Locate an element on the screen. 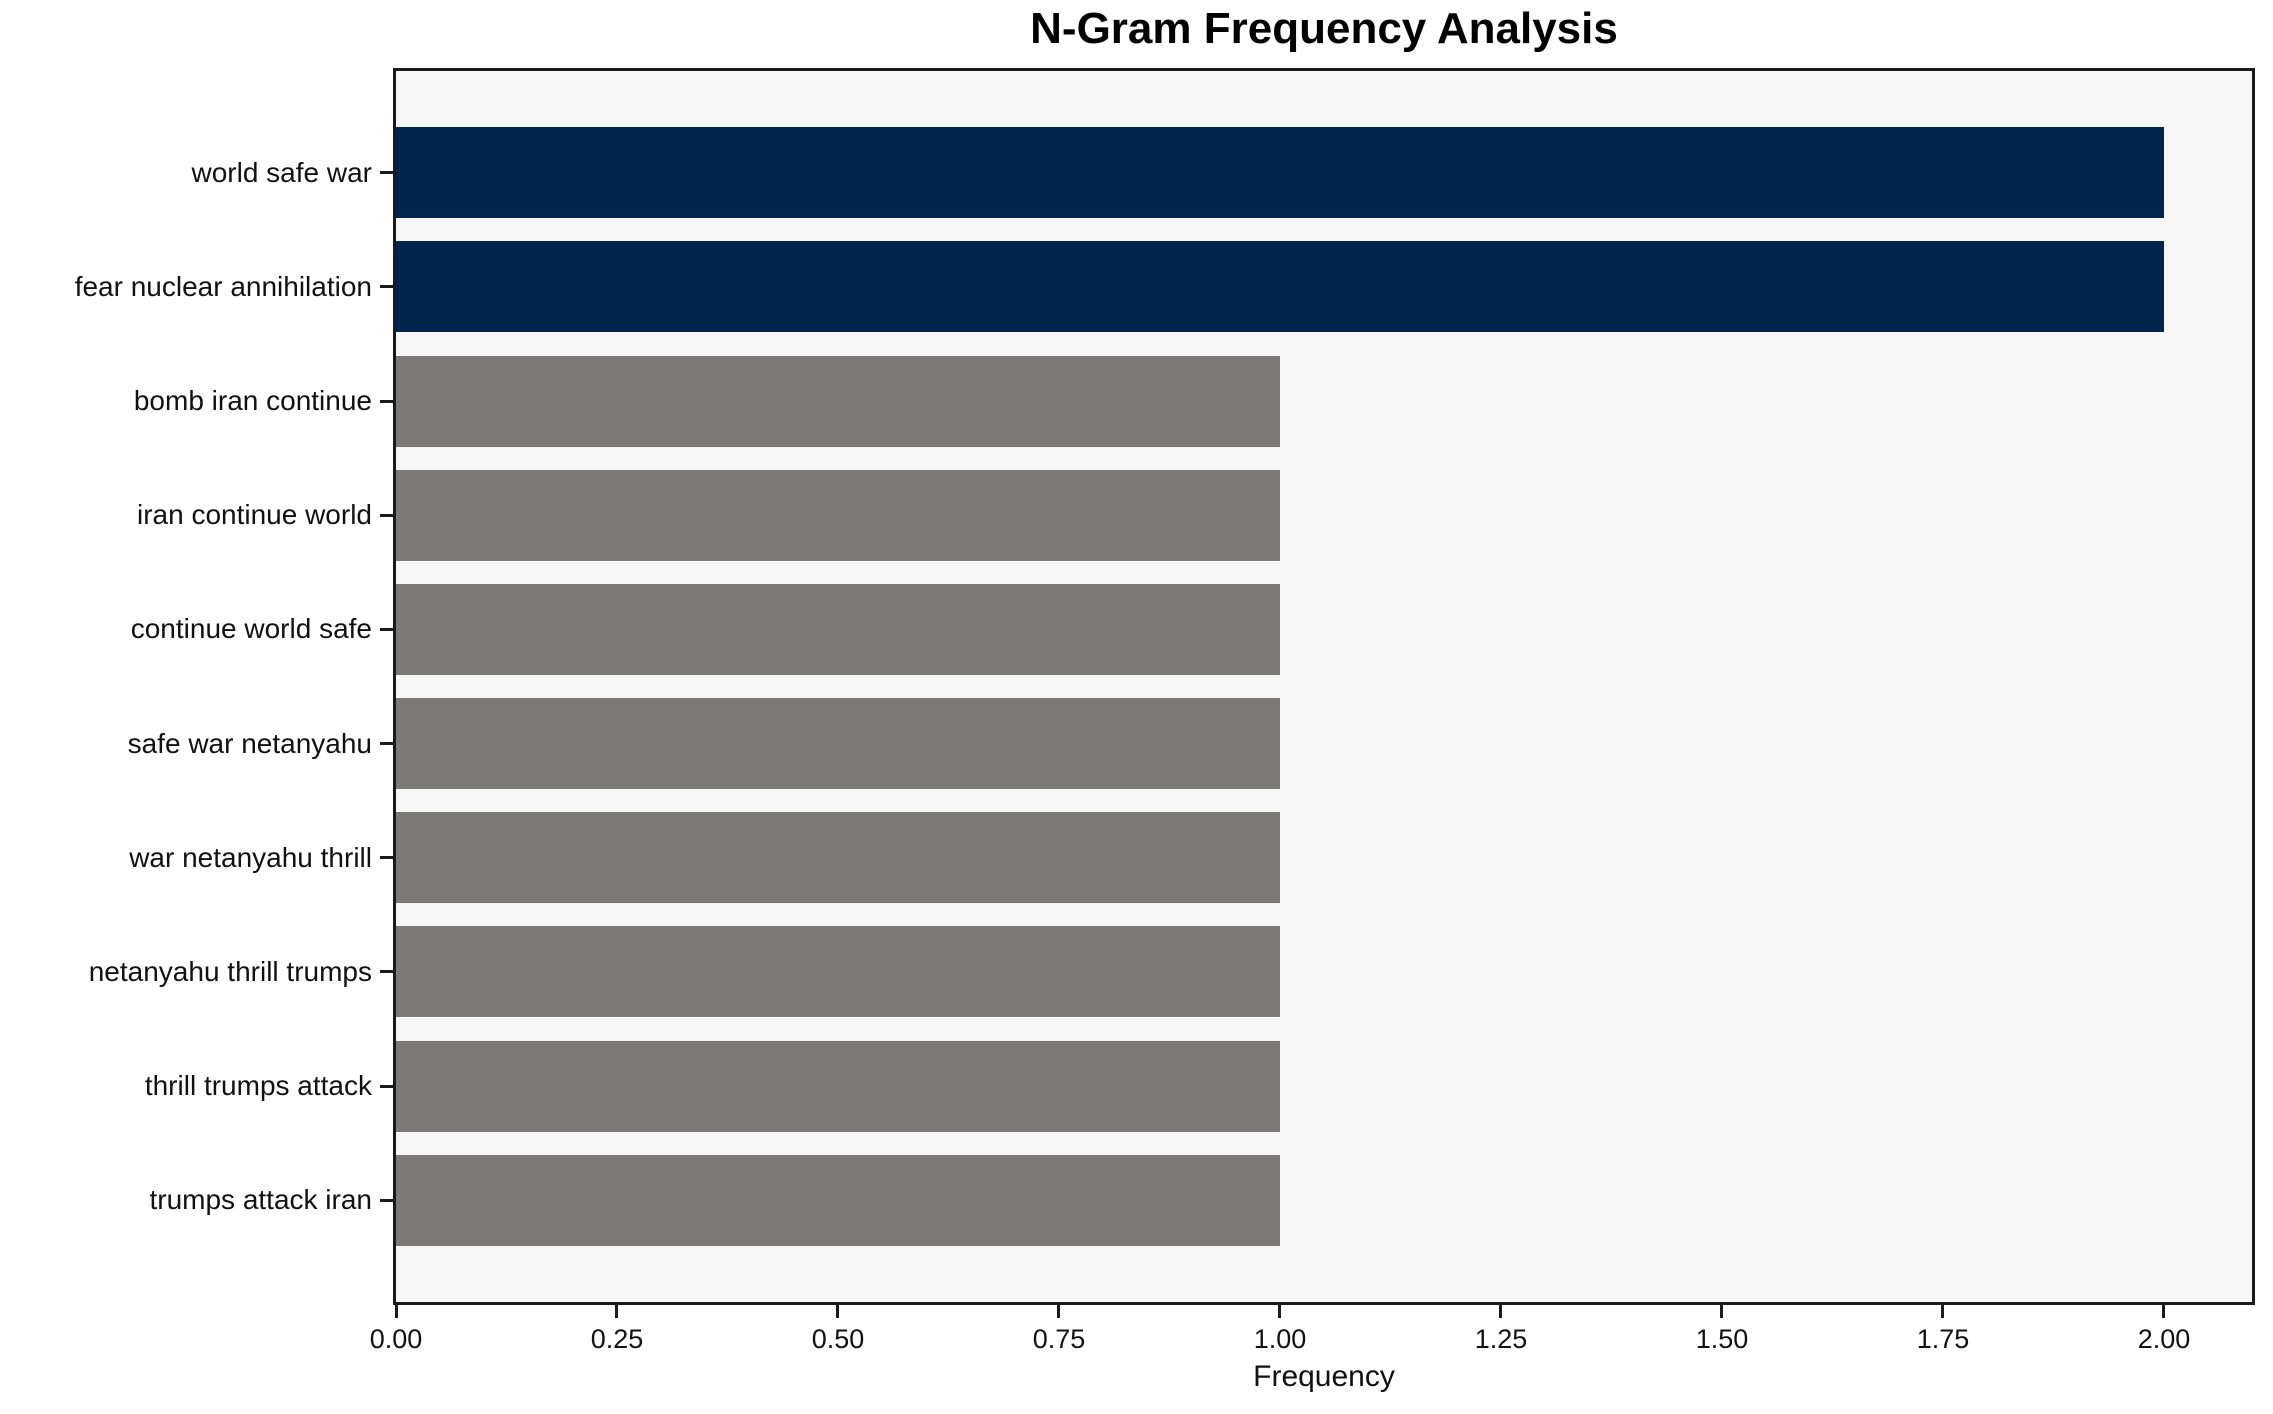 The image size is (2273, 1414). x-tick-label: 2.00 is located at coordinates (2164, 1339).